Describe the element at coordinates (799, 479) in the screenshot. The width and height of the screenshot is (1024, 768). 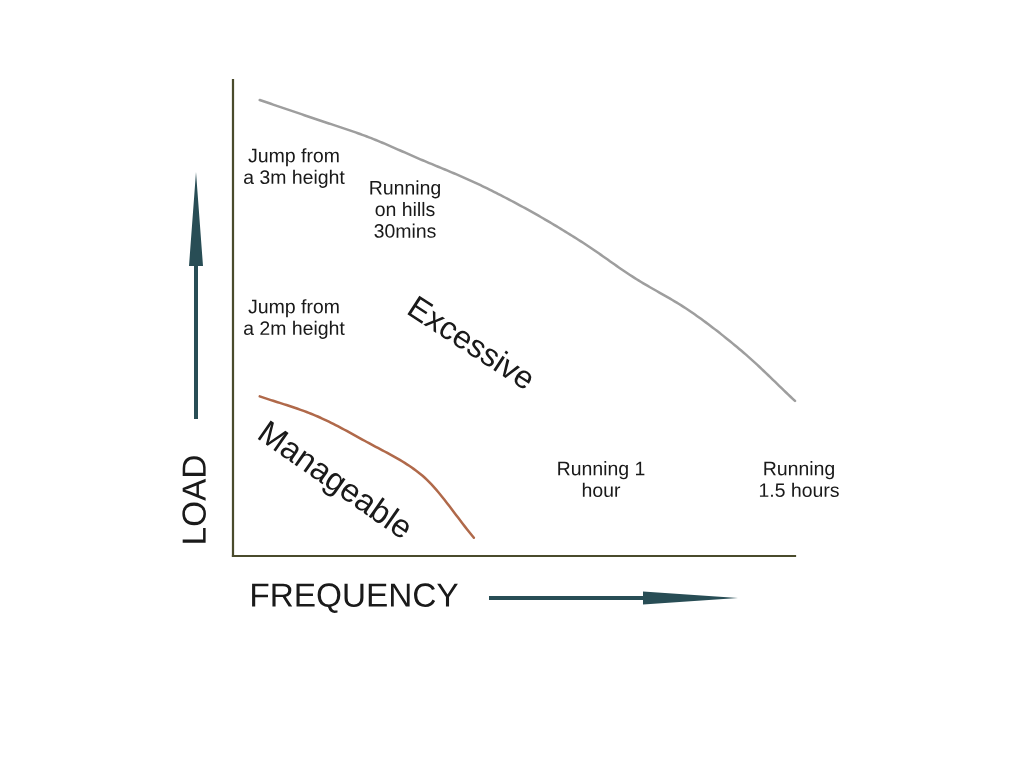
I see `annotation: Running 1.5 hours` at that location.